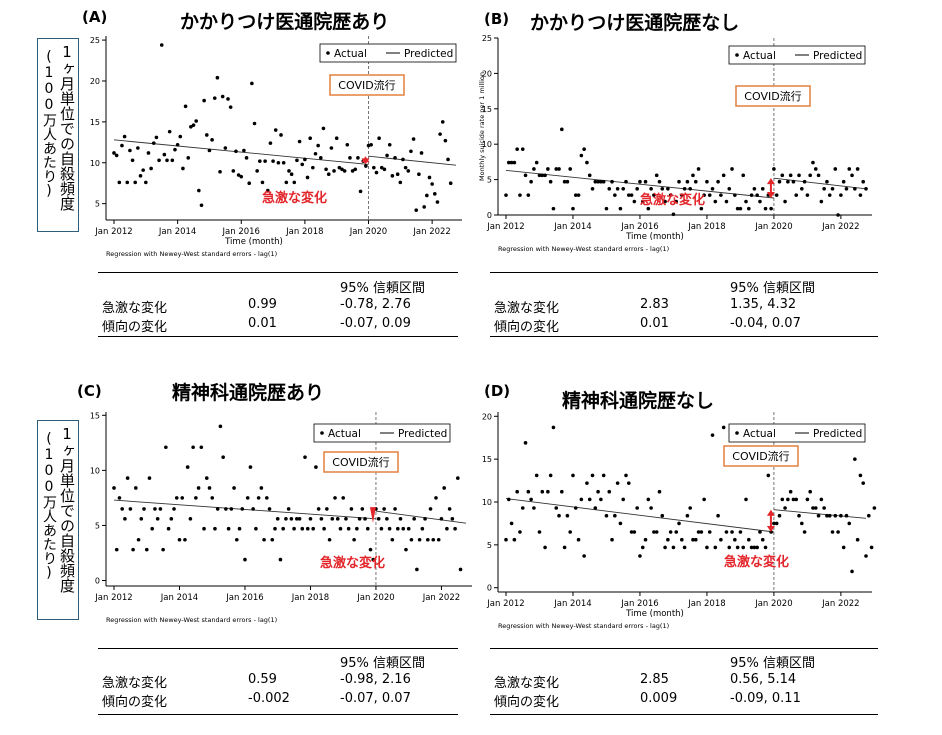 Image resolution: width=942 pixels, height=735 pixels. What do you see at coordinates (361, 462) in the screenshot?
I see `covid-label-box` at bounding box center [361, 462].